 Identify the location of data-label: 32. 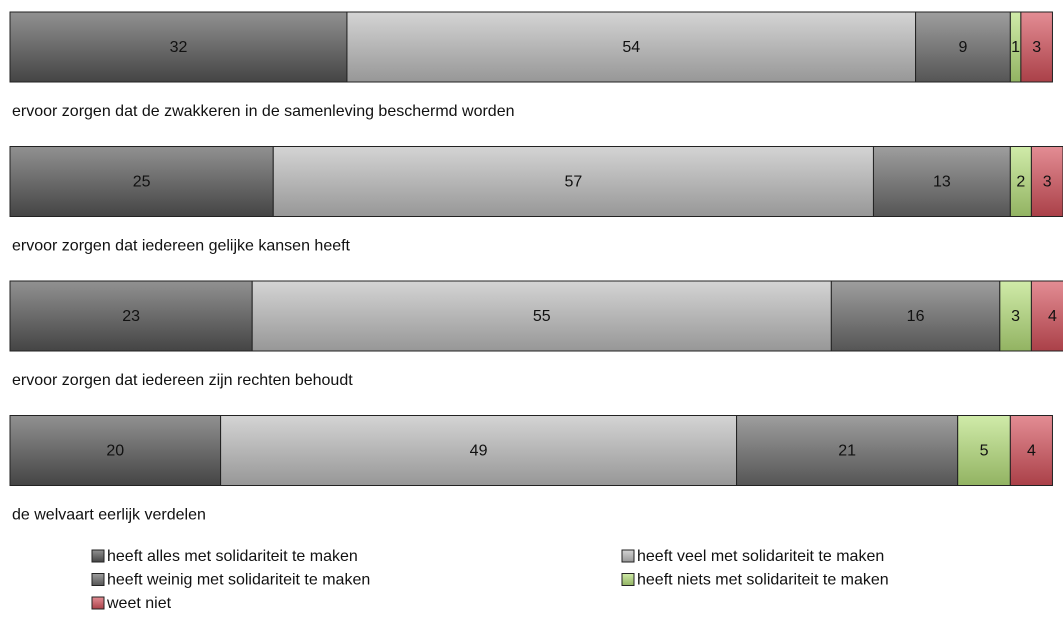
(179, 47).